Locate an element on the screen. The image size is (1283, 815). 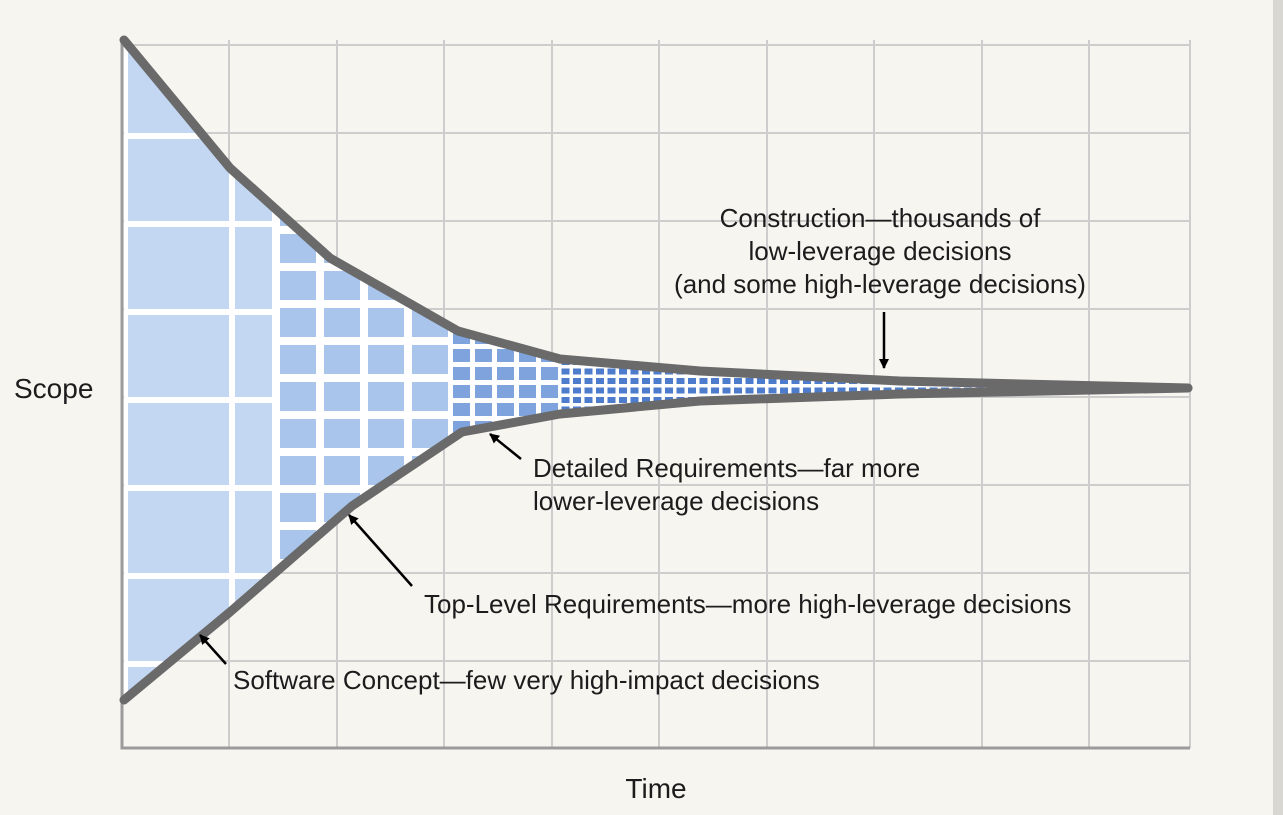
detailed-requirements-line-1: Detailed Requirements—far more is located at coordinates (727, 468).